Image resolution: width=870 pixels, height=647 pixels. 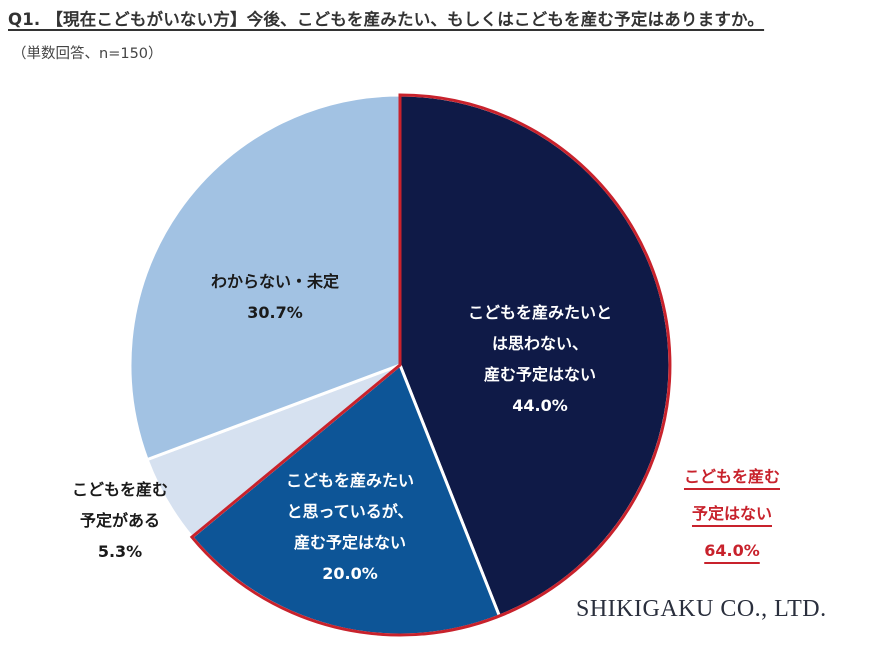 I want to click on label-highlight-line: こどもを産む, so click(x=731, y=476).